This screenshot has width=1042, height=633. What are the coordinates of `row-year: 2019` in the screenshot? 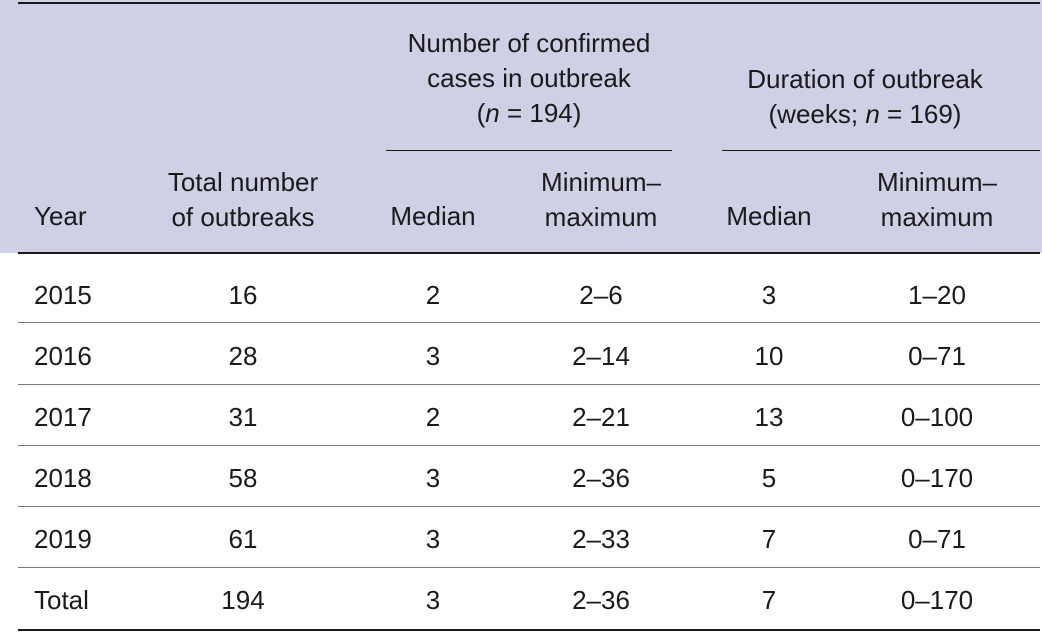 It's located at (63, 539).